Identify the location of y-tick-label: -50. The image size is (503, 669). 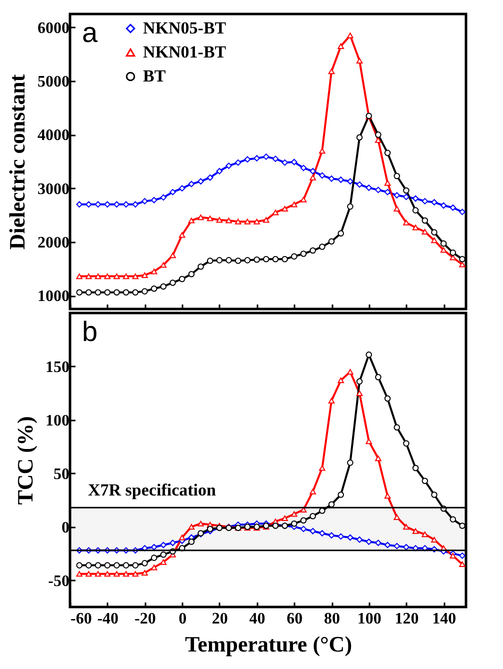
(59, 581).